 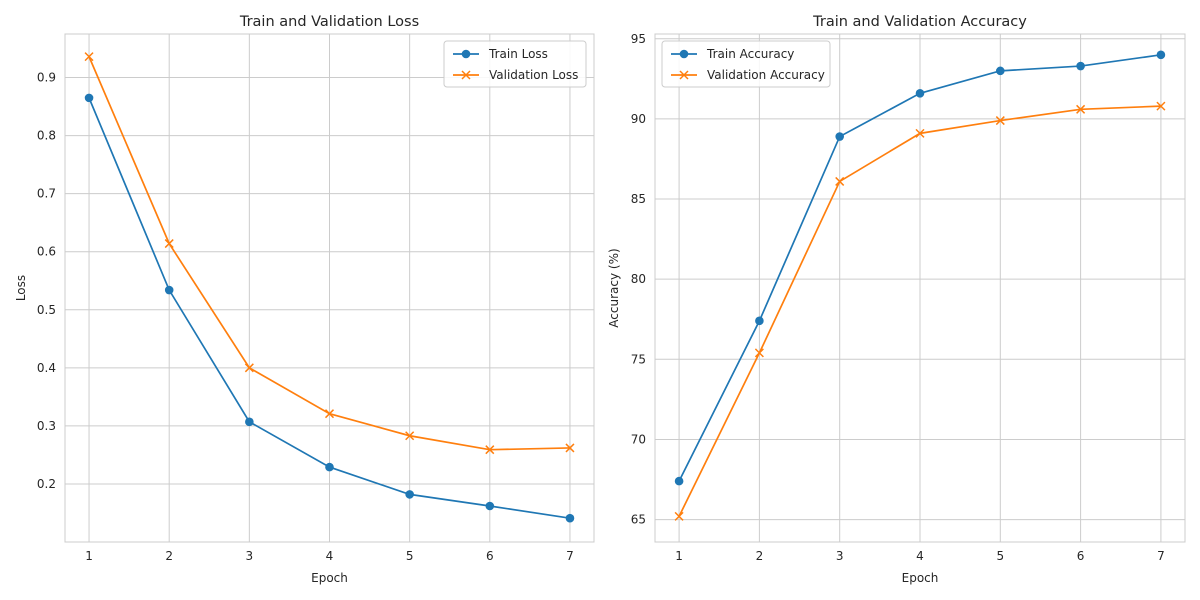 I want to click on legend-label: Validation Accuracy, so click(x=766, y=75).